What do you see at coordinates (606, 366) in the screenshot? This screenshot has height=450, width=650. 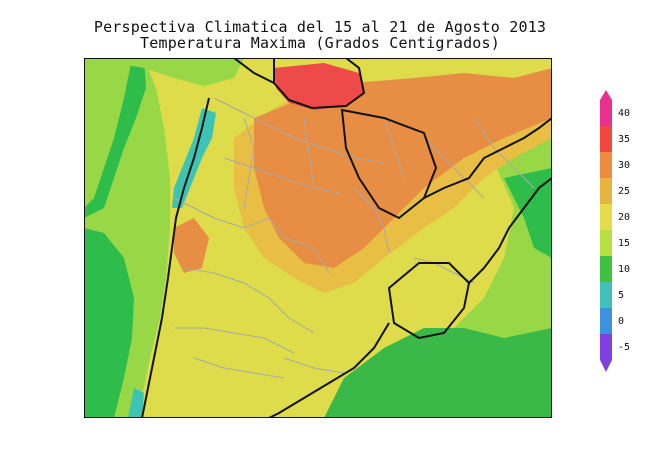 I see `colorbar-bottom-arrow` at bounding box center [606, 366].